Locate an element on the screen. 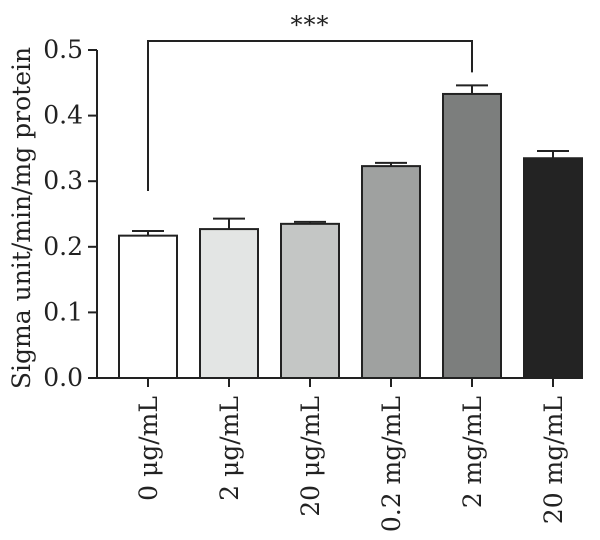 Image resolution: width=600 pixels, height=540 pixels. y-tick-label: 0.5 is located at coordinates (63, 49).